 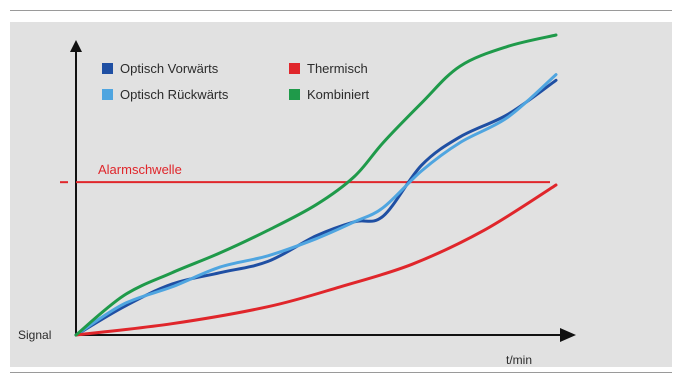 What do you see at coordinates (34, 335) in the screenshot?
I see `y-axis-label: Signal` at bounding box center [34, 335].